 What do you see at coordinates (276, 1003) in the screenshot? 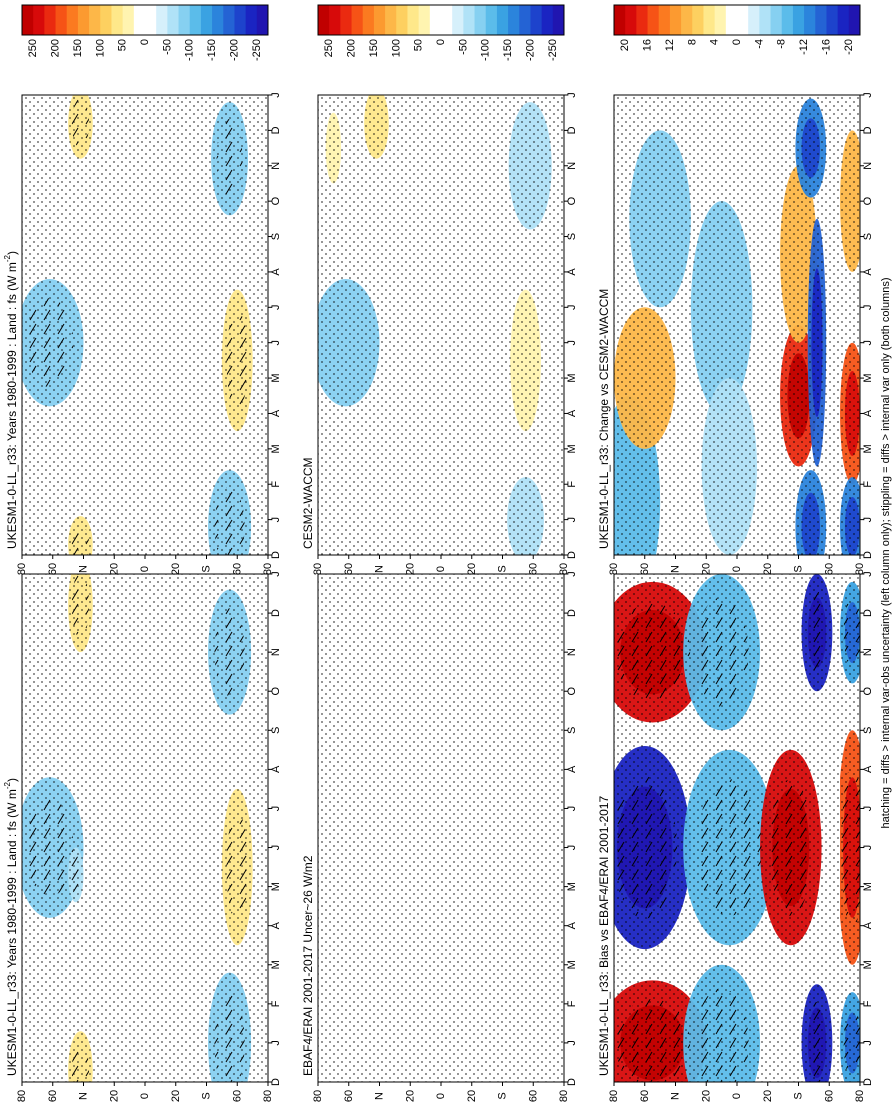
I see `month-tick-label: F` at bounding box center [276, 1003].